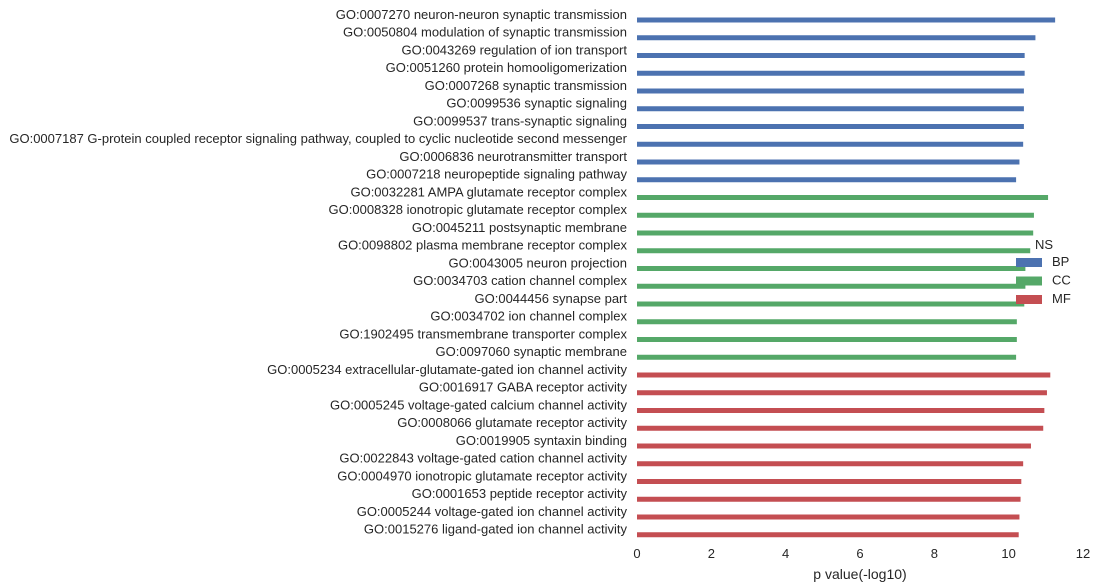 The image size is (1097, 587). What do you see at coordinates (1029, 281) in the screenshot?
I see `legend-swatch-cc` at bounding box center [1029, 281].